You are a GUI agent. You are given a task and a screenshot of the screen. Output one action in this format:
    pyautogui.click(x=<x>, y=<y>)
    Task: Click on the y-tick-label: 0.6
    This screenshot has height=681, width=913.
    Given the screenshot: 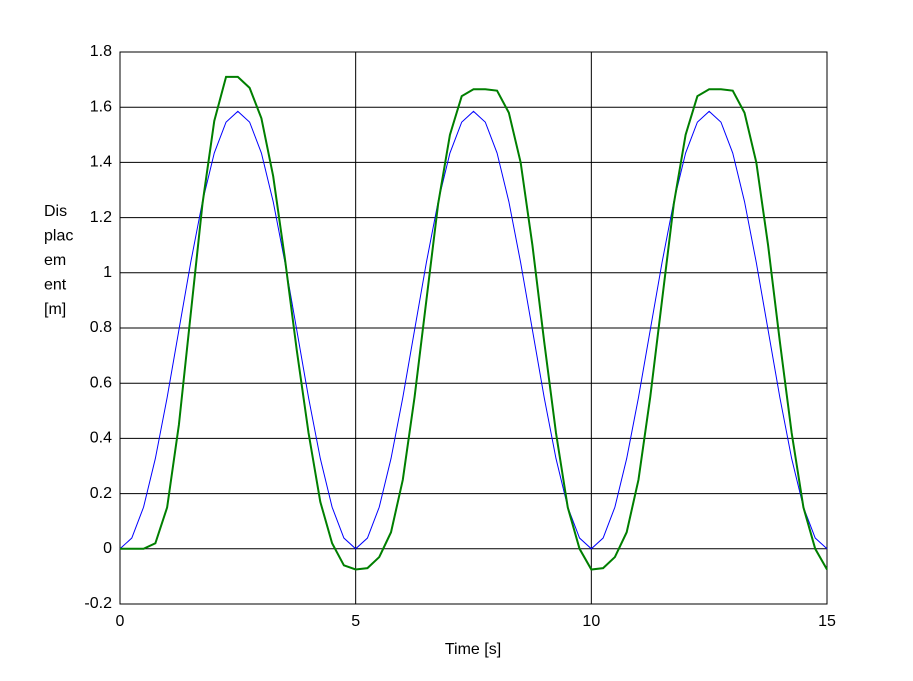 What is the action you would take?
    pyautogui.click(x=101, y=382)
    